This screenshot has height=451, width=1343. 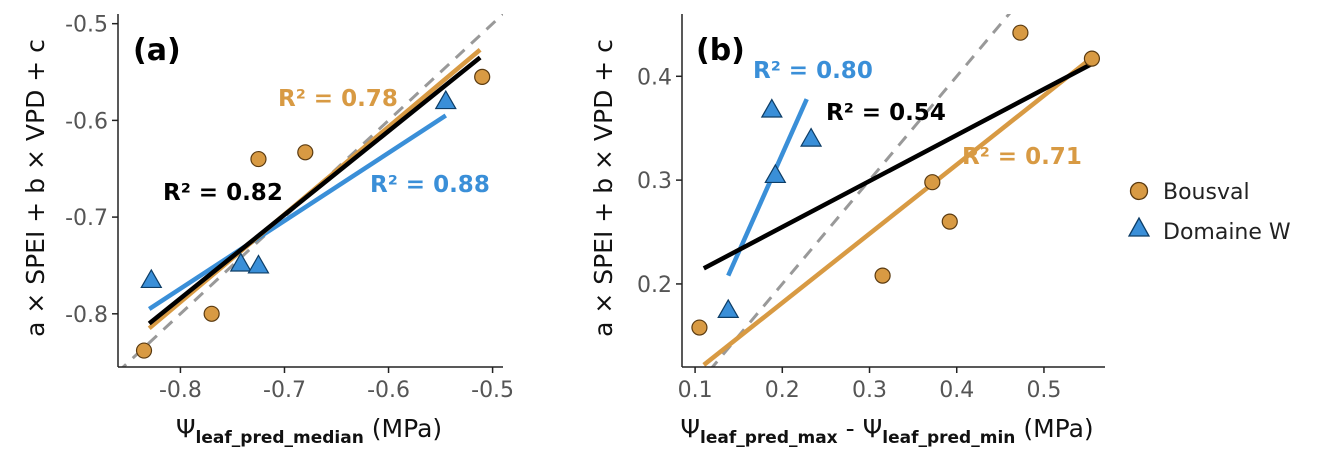 I want to click on panel-b-xlabel: Ψleaf_pred_max - Ψleaf_pred_min (MPa), so click(x=886, y=431).